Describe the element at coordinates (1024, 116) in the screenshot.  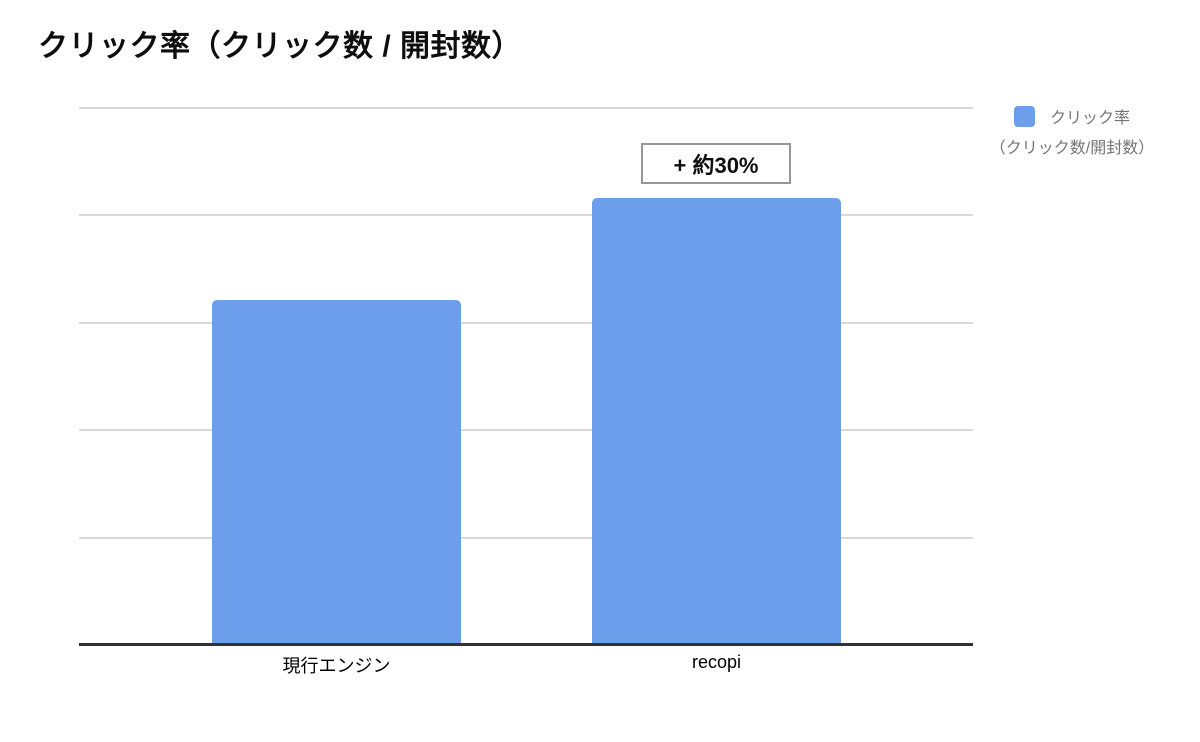
I see `legend-swatch-icon` at that location.